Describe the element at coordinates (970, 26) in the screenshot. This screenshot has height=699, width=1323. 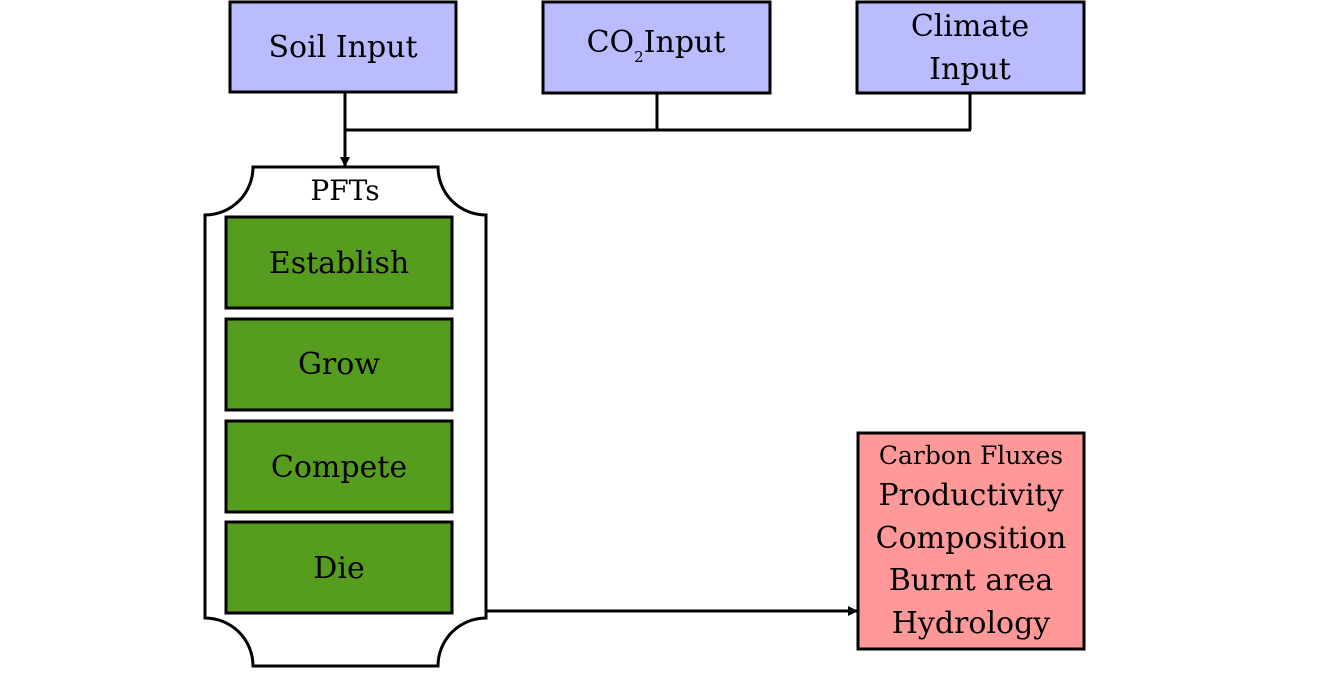
I see `climate-input-label-line1: Climate` at that location.